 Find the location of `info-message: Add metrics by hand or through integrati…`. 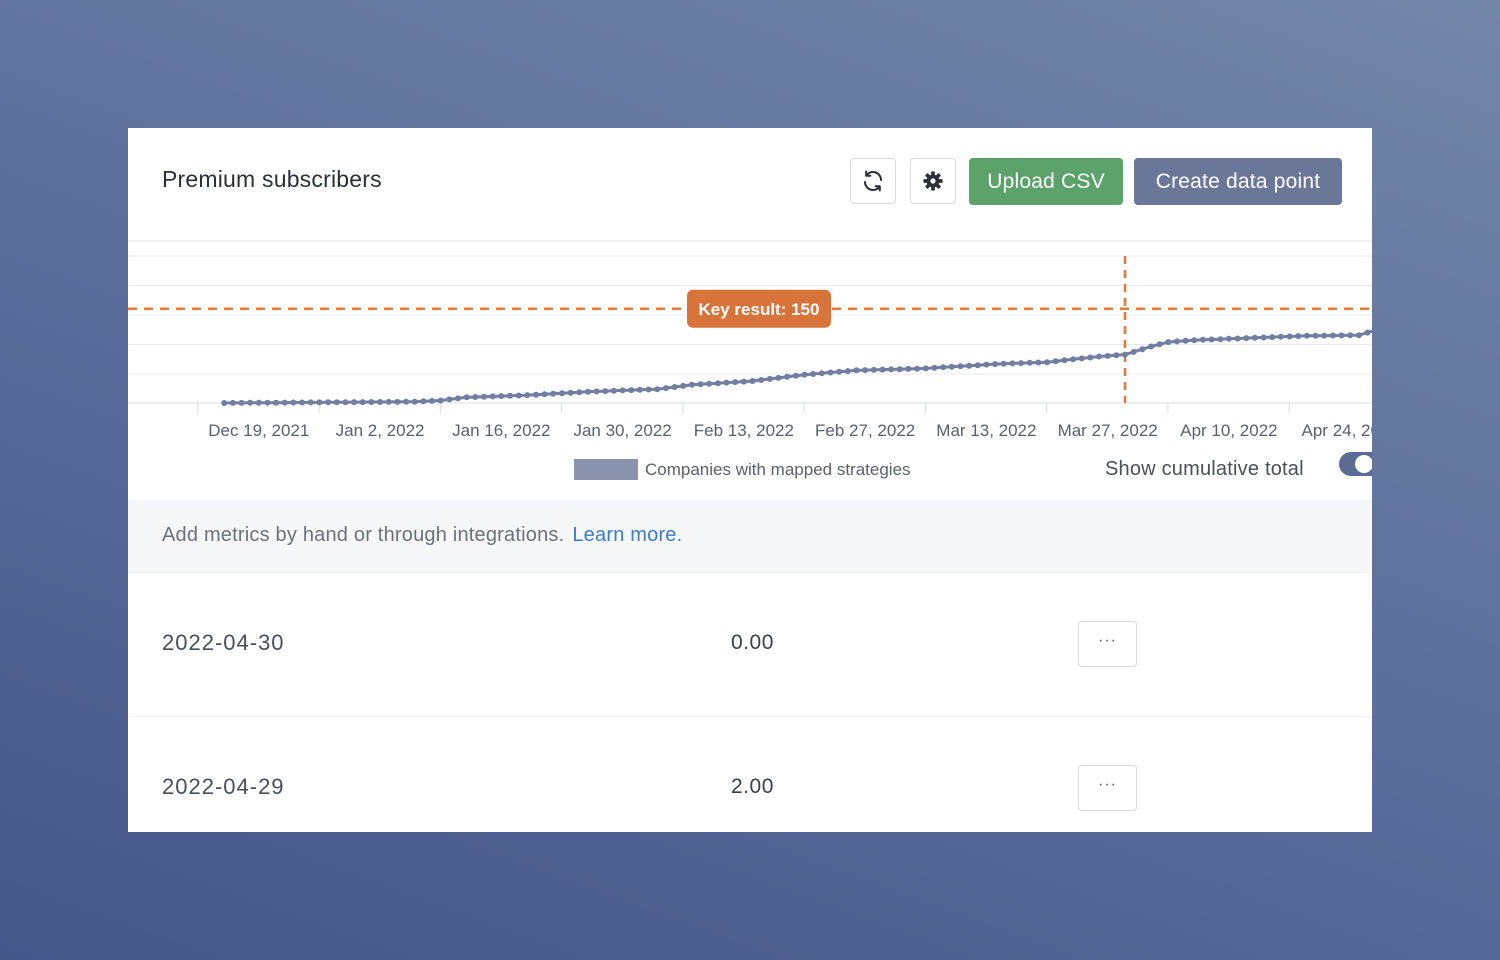

info-message: Add metrics by hand or through integrati… is located at coordinates (363, 535).